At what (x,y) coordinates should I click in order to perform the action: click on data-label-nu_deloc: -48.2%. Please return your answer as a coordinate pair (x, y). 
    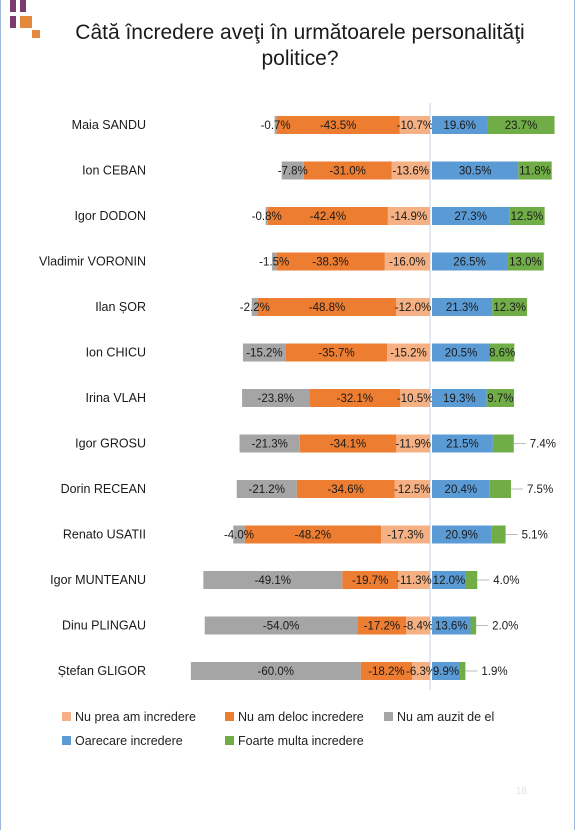
    Looking at the image, I should click on (313, 536).